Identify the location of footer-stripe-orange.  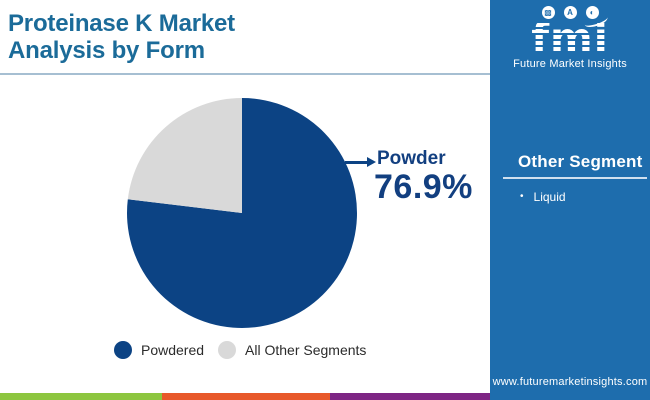
(246, 396).